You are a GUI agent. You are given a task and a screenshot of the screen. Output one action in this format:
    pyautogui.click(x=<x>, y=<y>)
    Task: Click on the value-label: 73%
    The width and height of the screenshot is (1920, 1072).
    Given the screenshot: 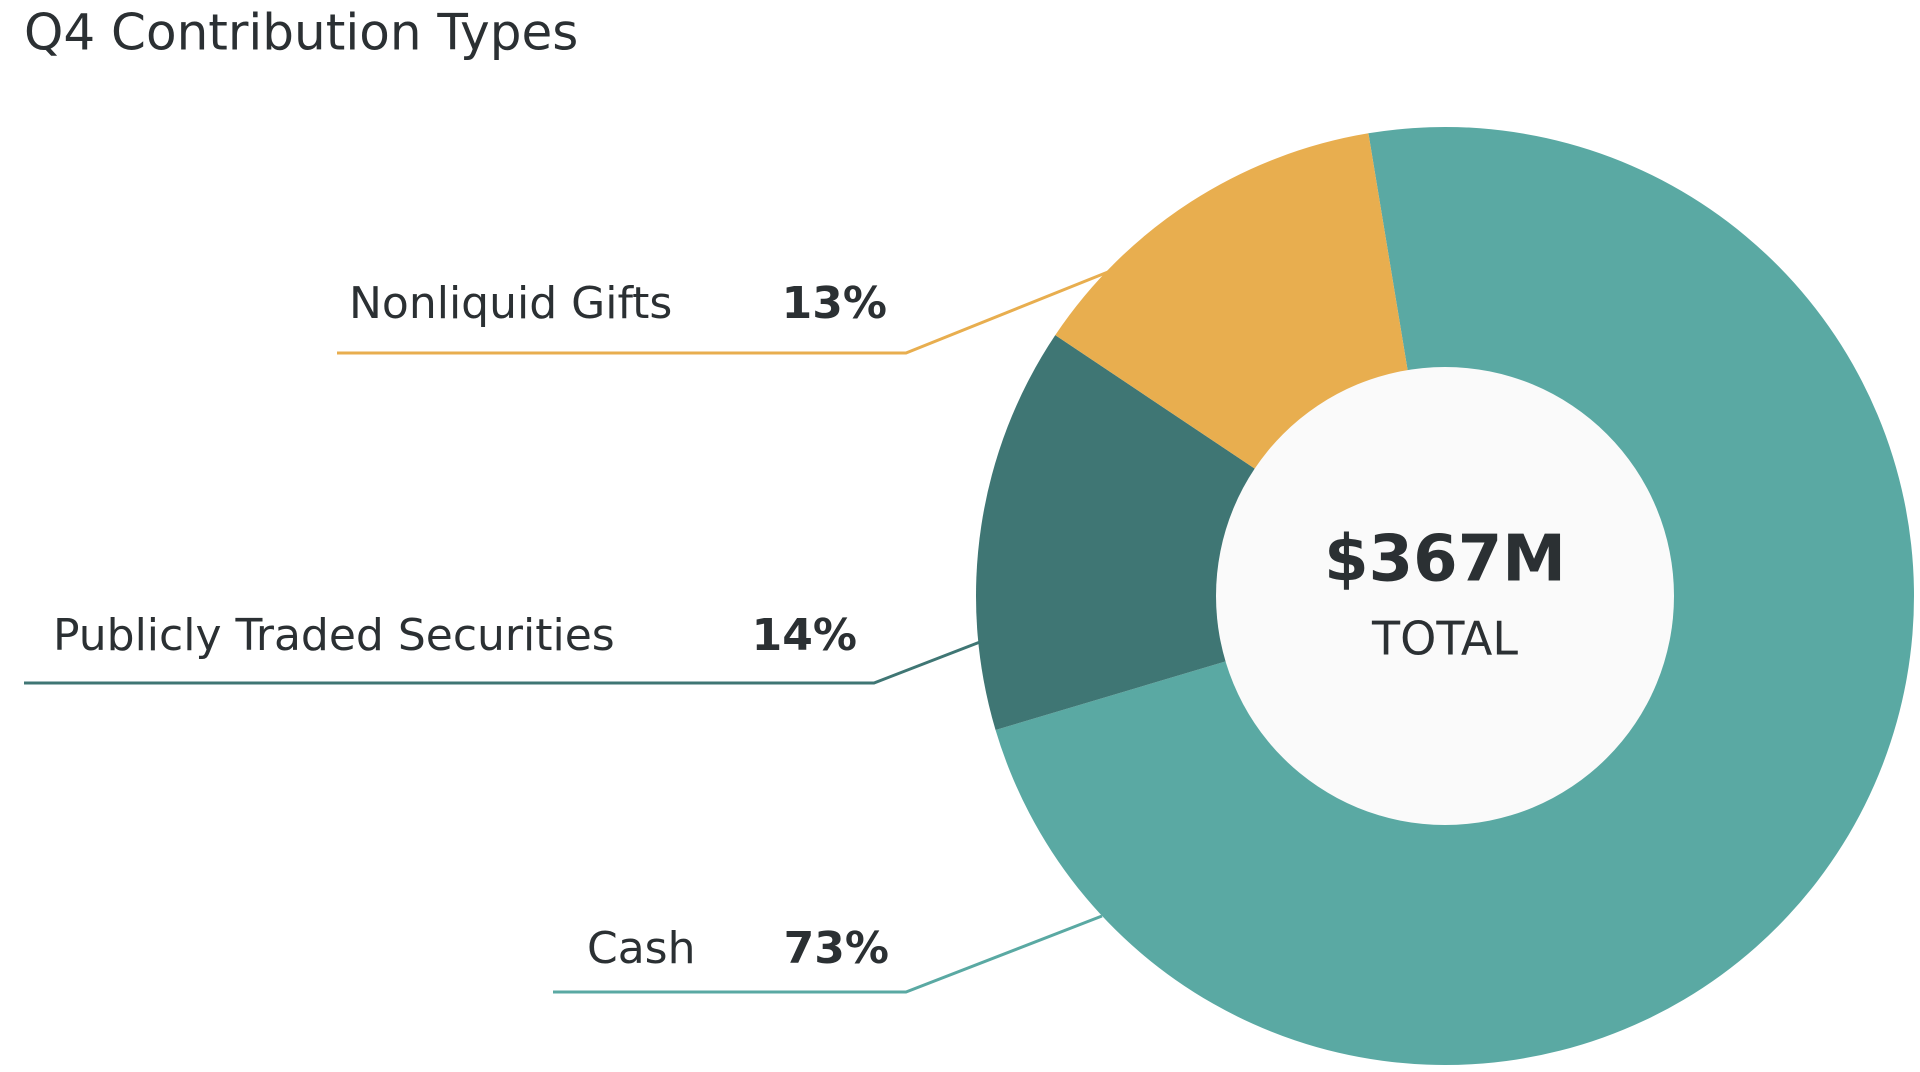 What is the action you would take?
    pyautogui.click(x=836, y=948)
    